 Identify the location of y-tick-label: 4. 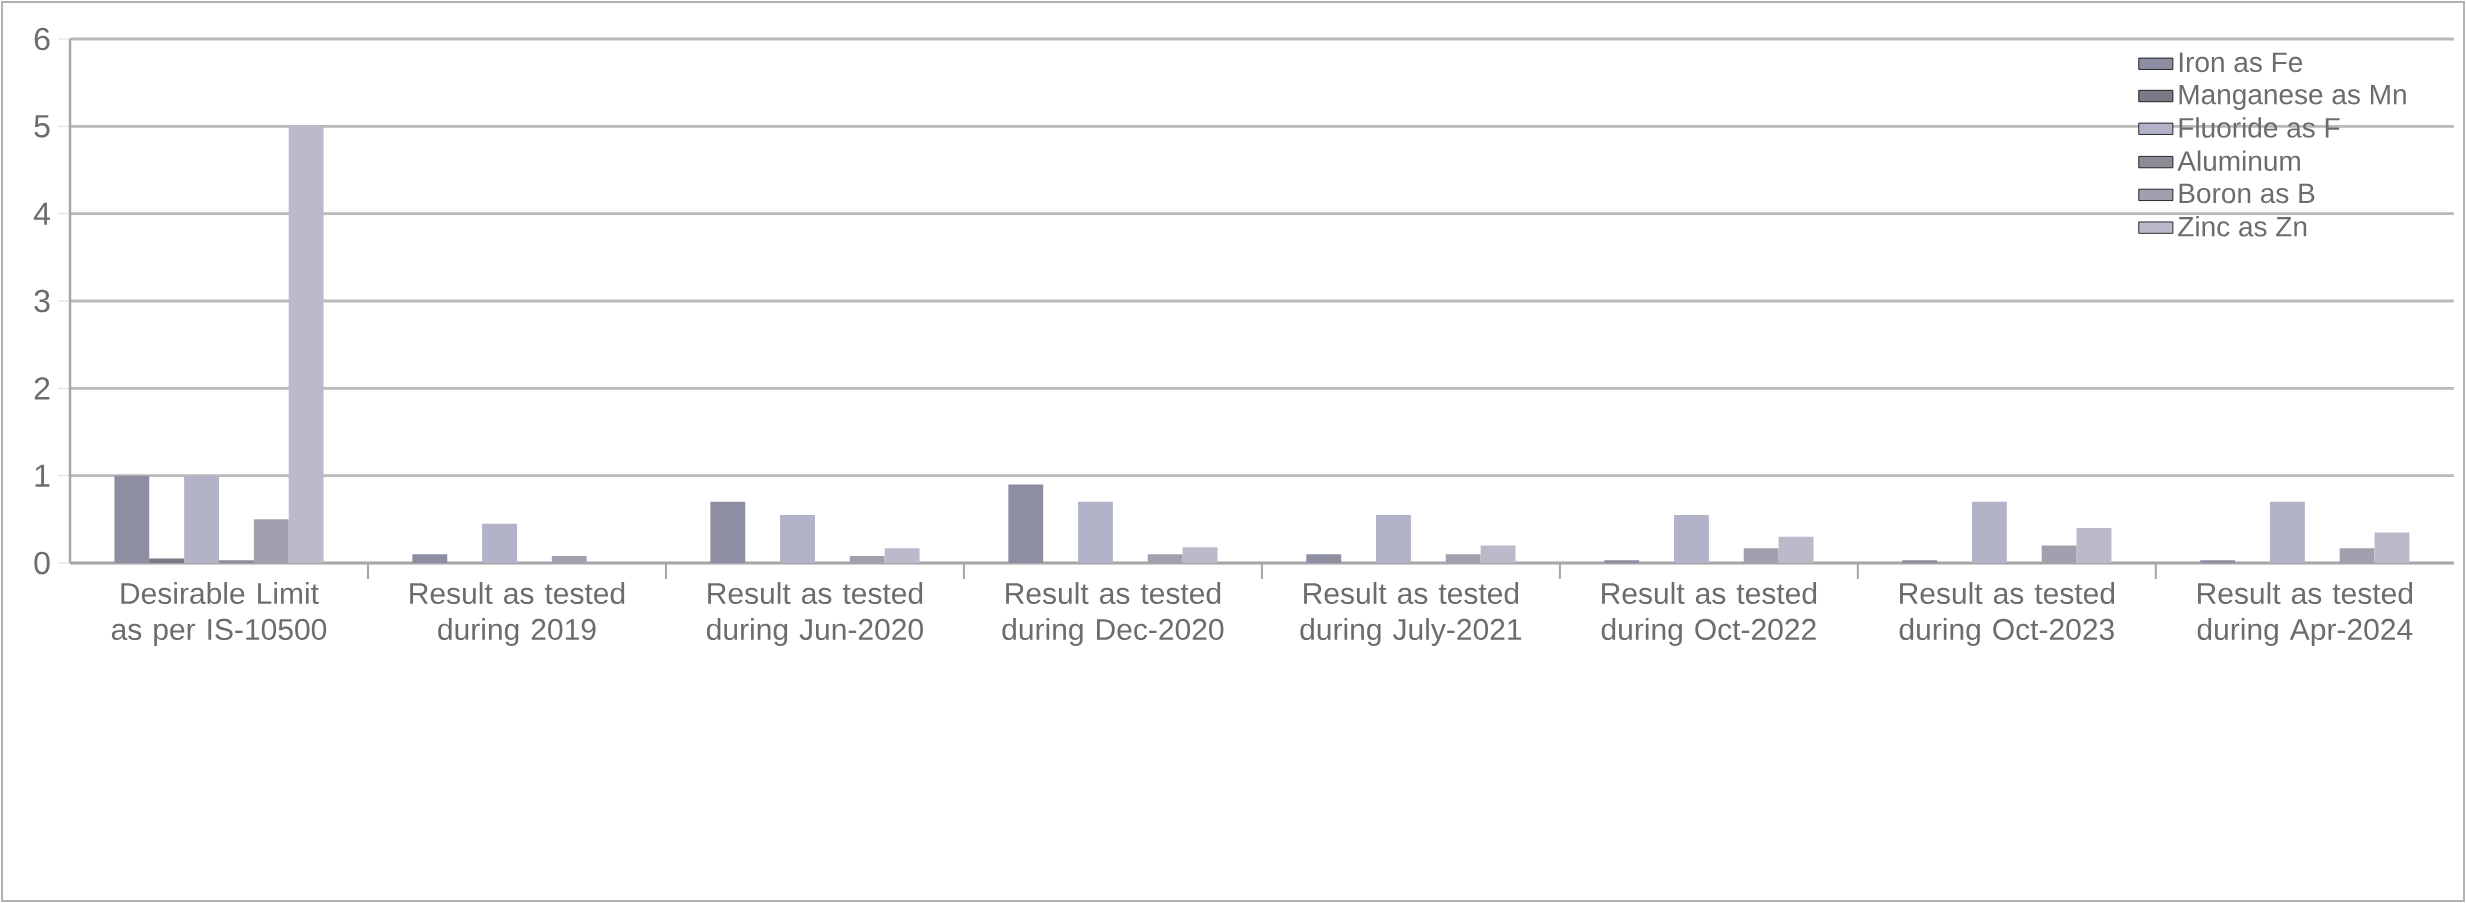
(41, 213).